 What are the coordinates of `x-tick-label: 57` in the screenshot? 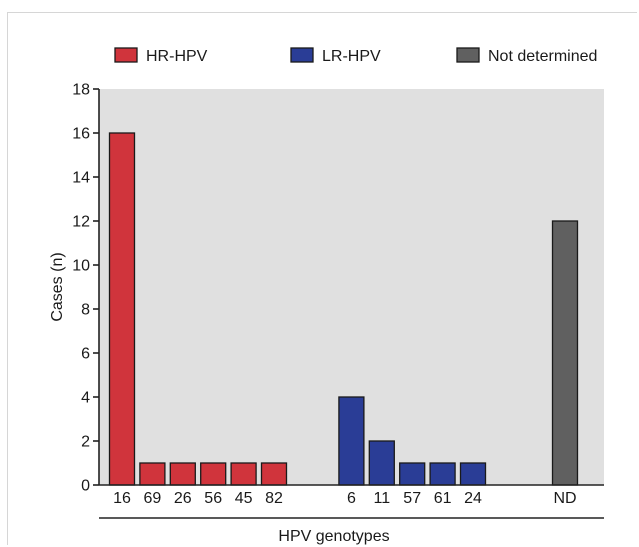 It's located at (412, 498).